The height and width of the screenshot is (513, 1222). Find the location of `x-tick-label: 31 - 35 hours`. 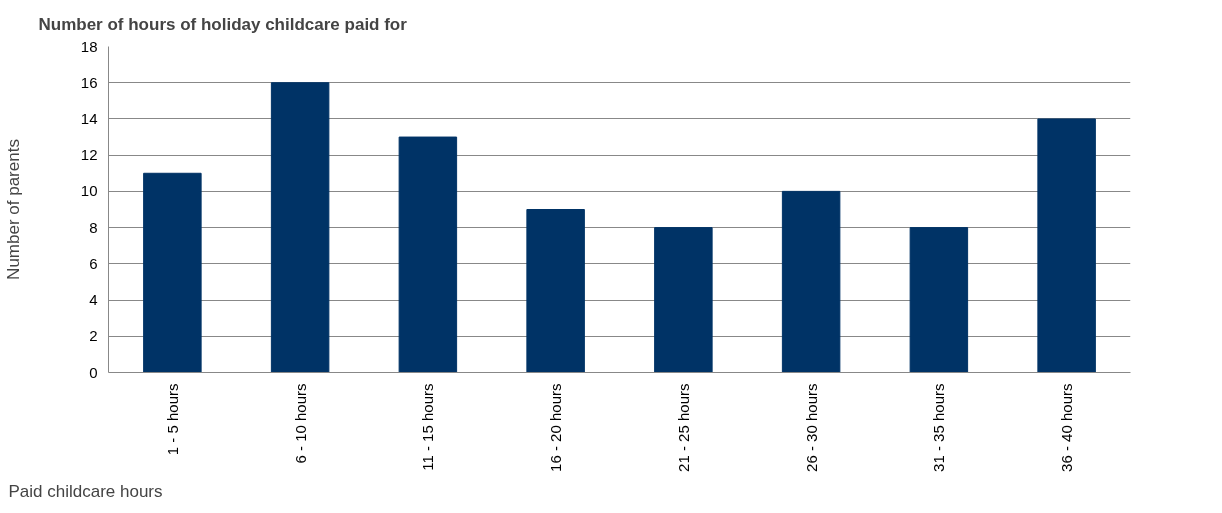

x-tick-label: 31 - 35 hours is located at coordinates (939, 427).